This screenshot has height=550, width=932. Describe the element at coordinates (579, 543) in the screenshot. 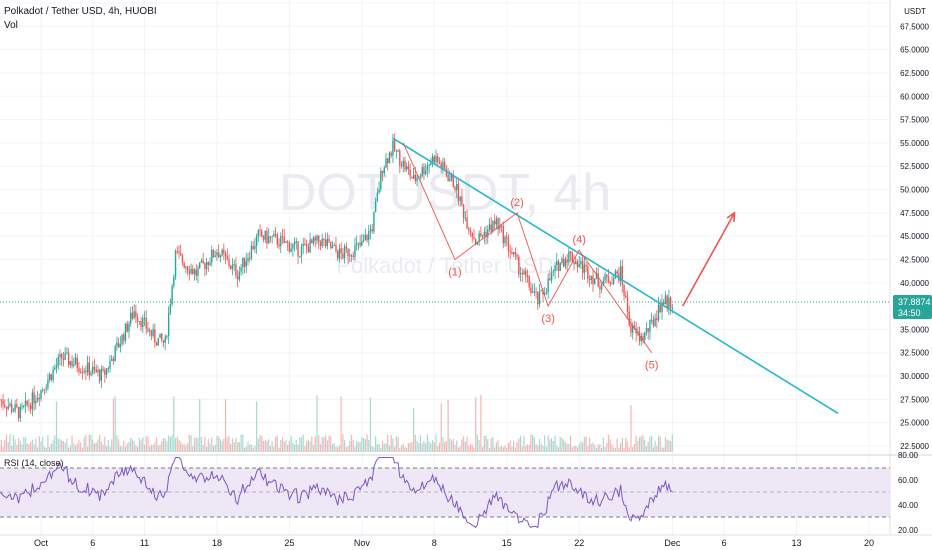

I see `time-tick-label: 22` at that location.